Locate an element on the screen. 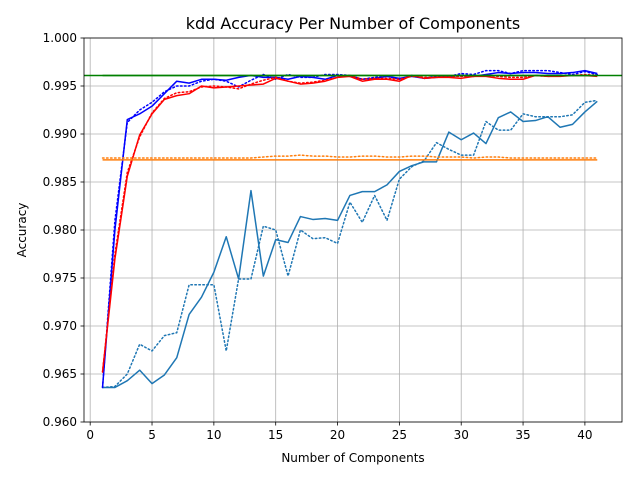 This screenshot has width=640, height=484. x-tick-label: 15 is located at coordinates (275, 435).